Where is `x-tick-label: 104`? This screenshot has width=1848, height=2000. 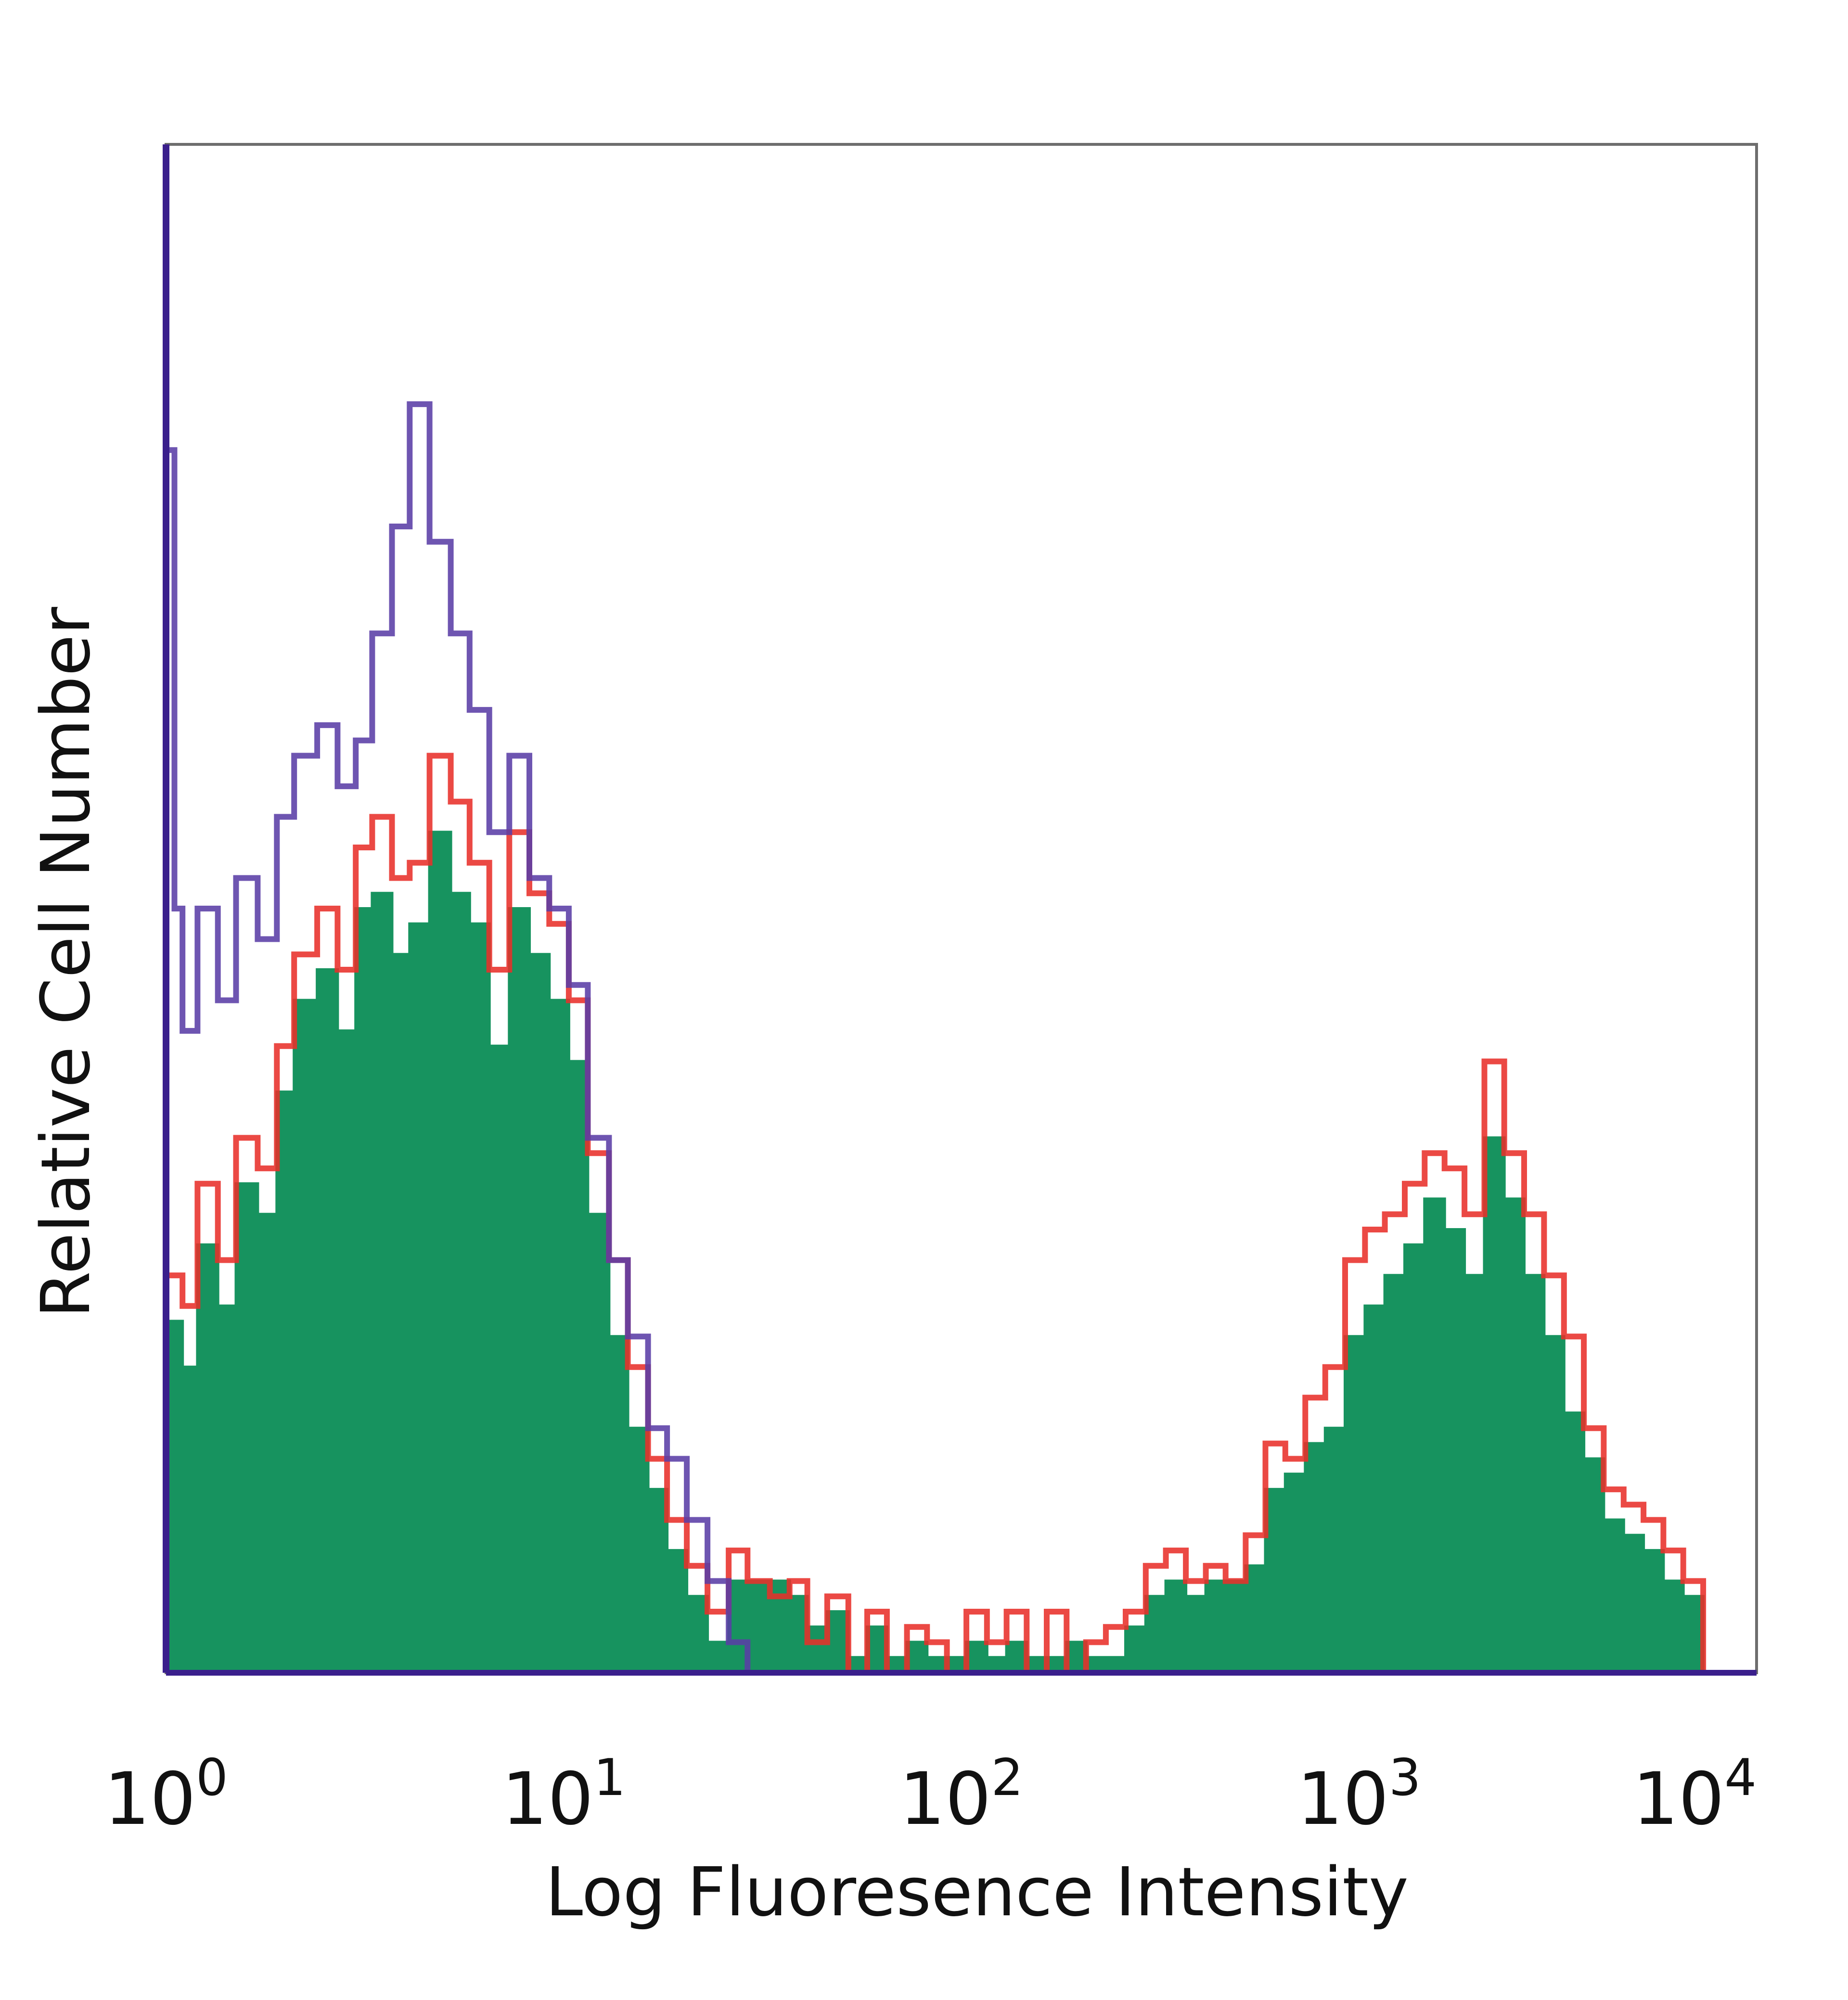
x-tick-label: 104 is located at coordinates (1694, 1794).